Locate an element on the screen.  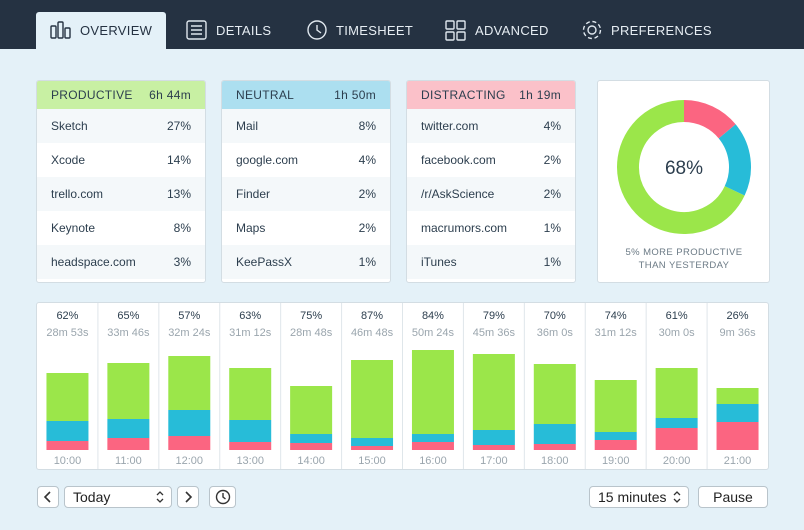
x-tick-label: 14:00 is located at coordinates (311, 461).